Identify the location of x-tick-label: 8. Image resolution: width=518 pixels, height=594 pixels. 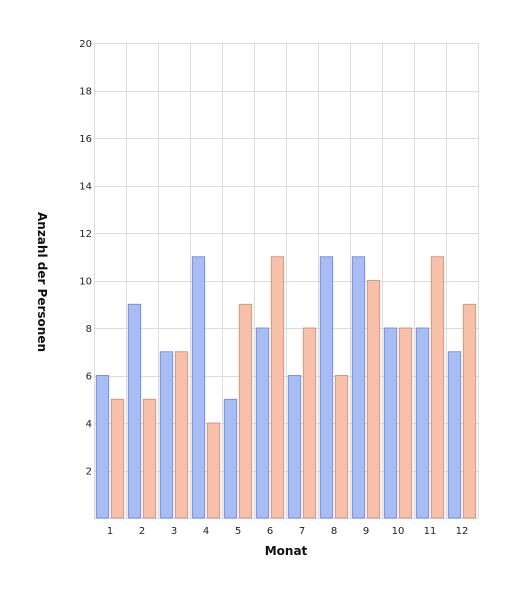
(334, 531).